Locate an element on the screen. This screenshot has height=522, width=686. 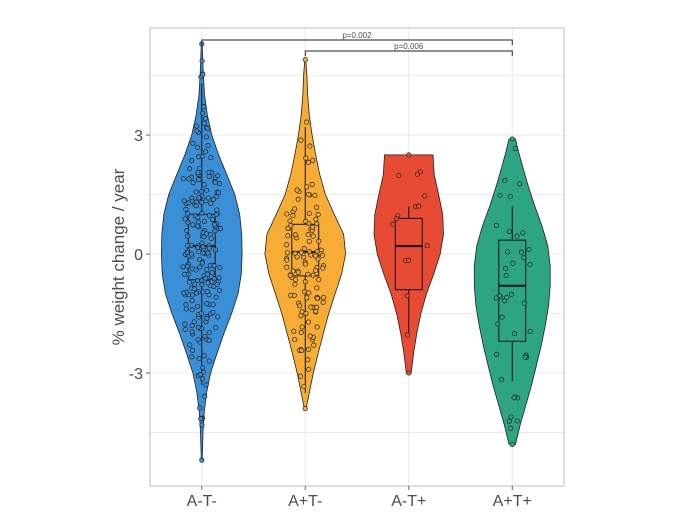
box-A-T+ is located at coordinates (408, 254).